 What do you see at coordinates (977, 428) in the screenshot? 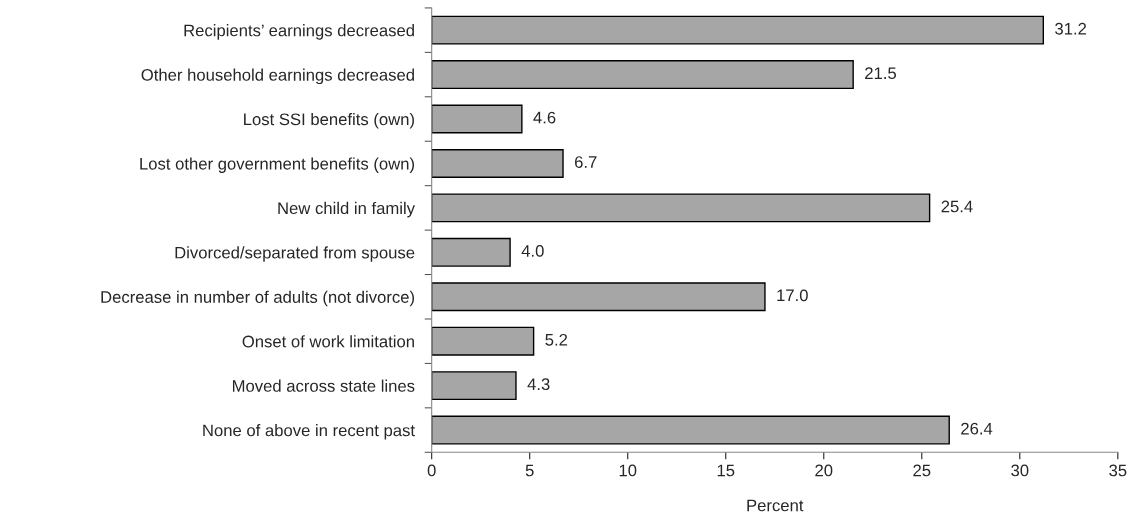
I see `data-label: 26.4` at bounding box center [977, 428].